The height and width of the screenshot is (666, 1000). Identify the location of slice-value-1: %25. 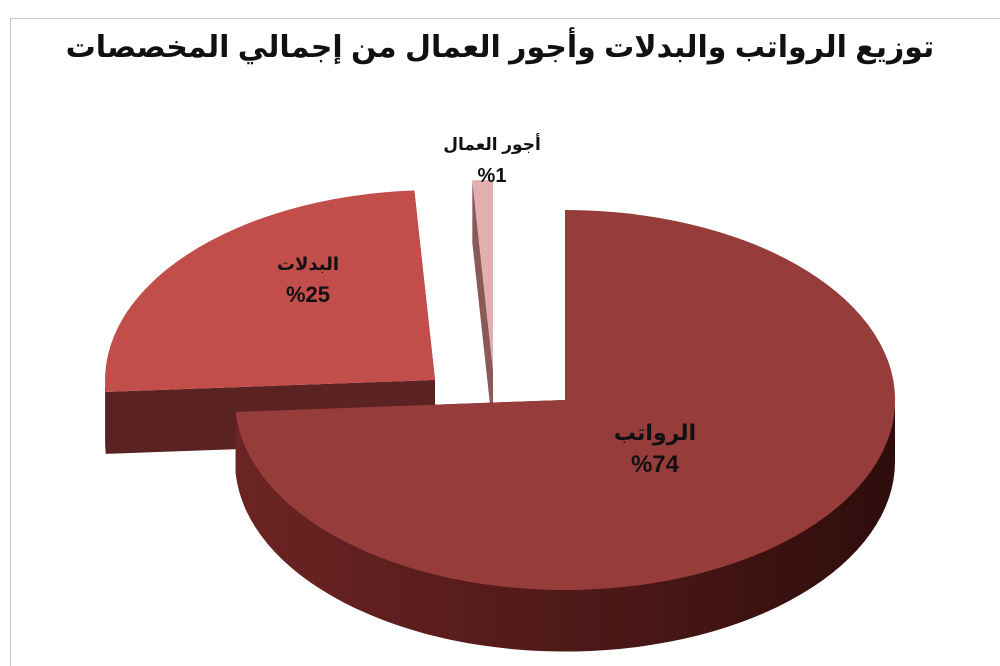
(308, 294).